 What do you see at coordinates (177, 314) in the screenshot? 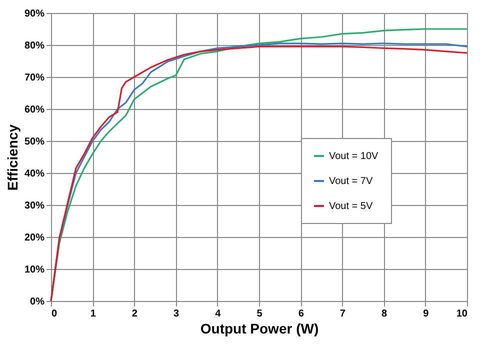
I see `x-tick-label: 3` at bounding box center [177, 314].